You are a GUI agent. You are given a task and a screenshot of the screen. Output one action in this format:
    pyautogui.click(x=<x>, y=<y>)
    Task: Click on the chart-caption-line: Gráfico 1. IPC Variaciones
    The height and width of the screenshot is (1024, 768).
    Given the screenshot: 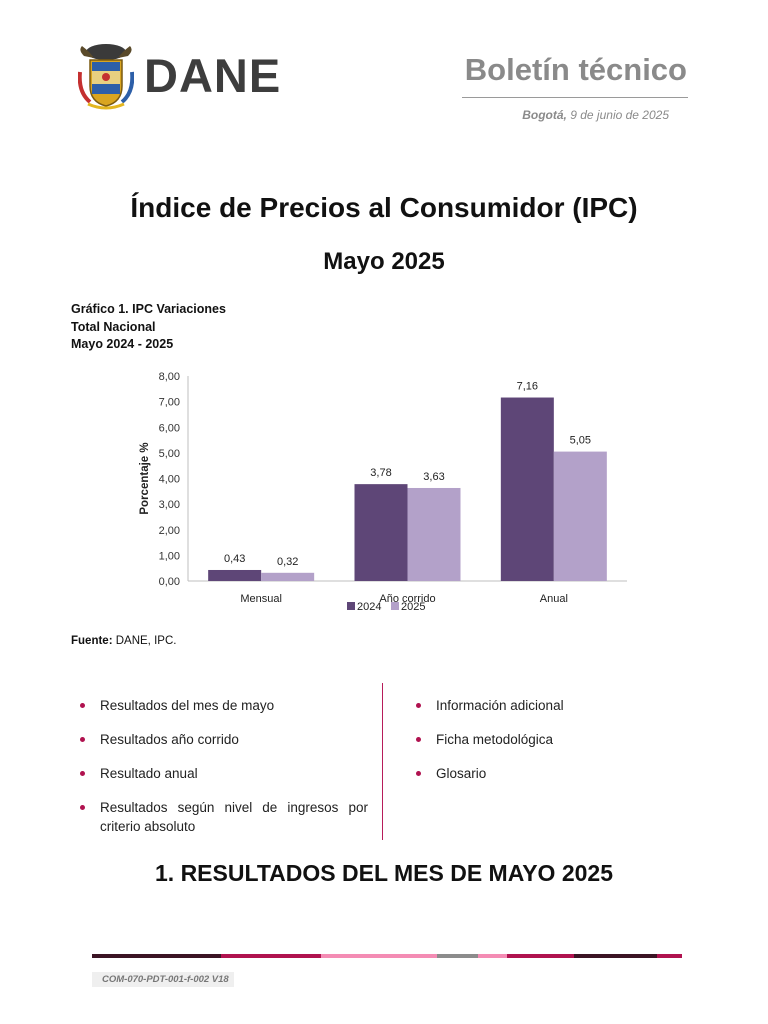 What is the action you would take?
    pyautogui.click(x=148, y=309)
    